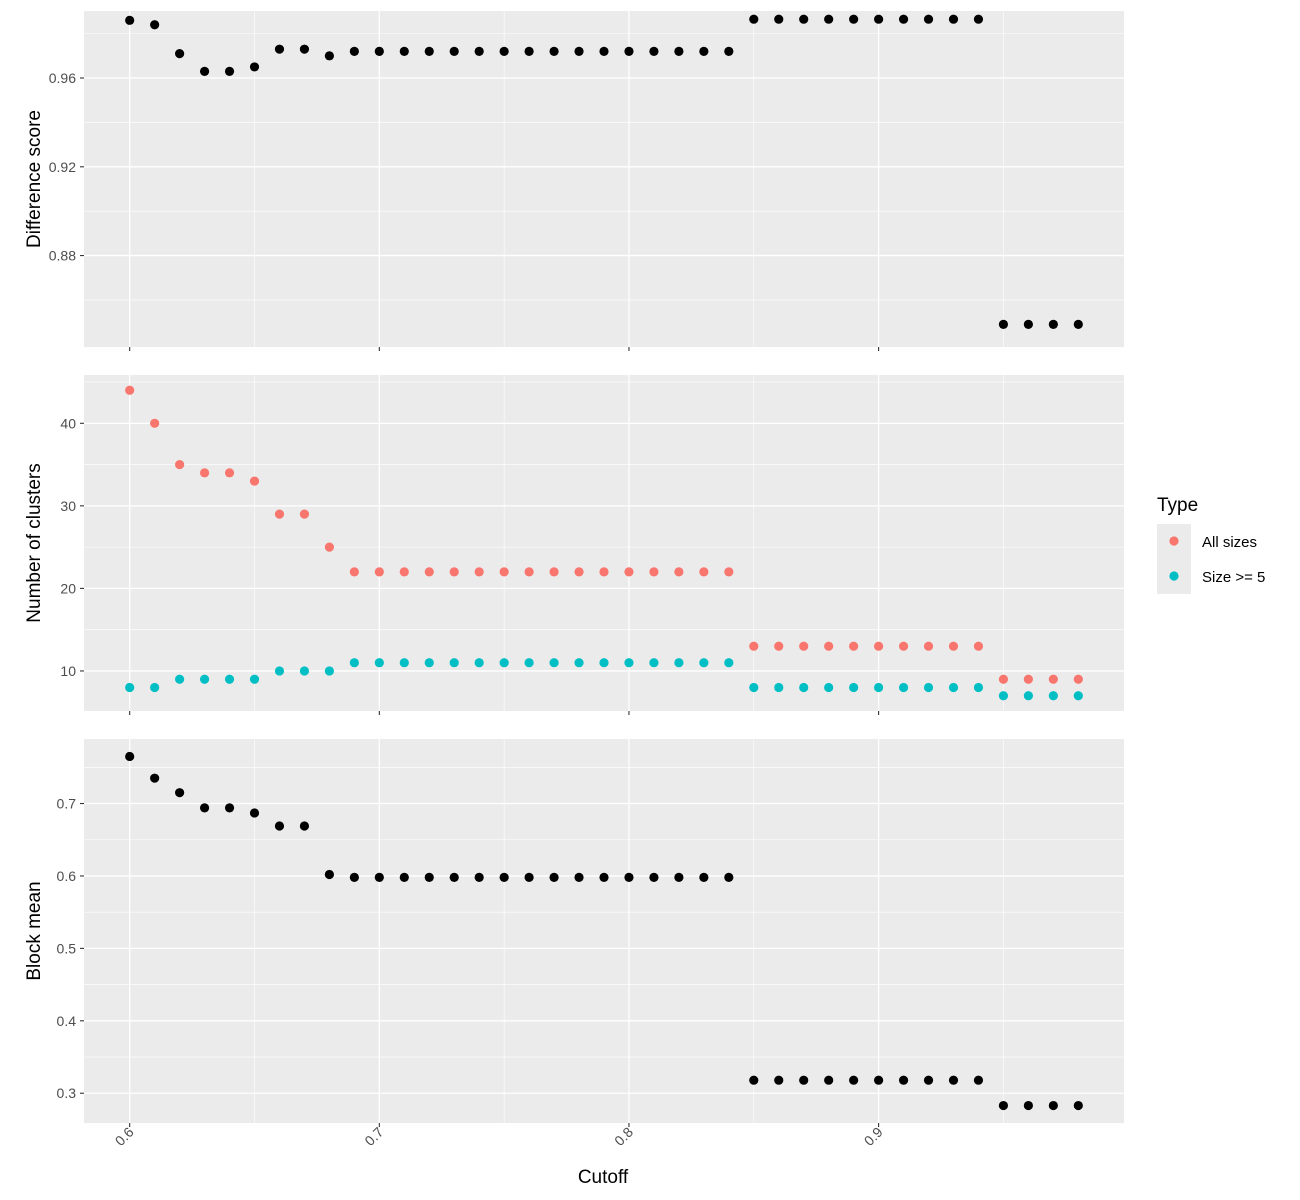 The width and height of the screenshot is (1300, 1200). I want to click on legend-label-size-5: Size >= 5, so click(1233, 577).